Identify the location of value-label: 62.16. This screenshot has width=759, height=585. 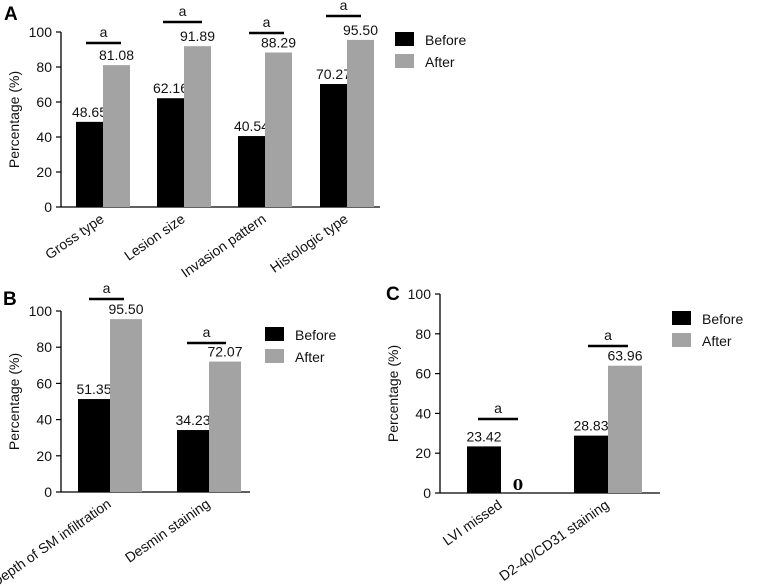
(170, 88).